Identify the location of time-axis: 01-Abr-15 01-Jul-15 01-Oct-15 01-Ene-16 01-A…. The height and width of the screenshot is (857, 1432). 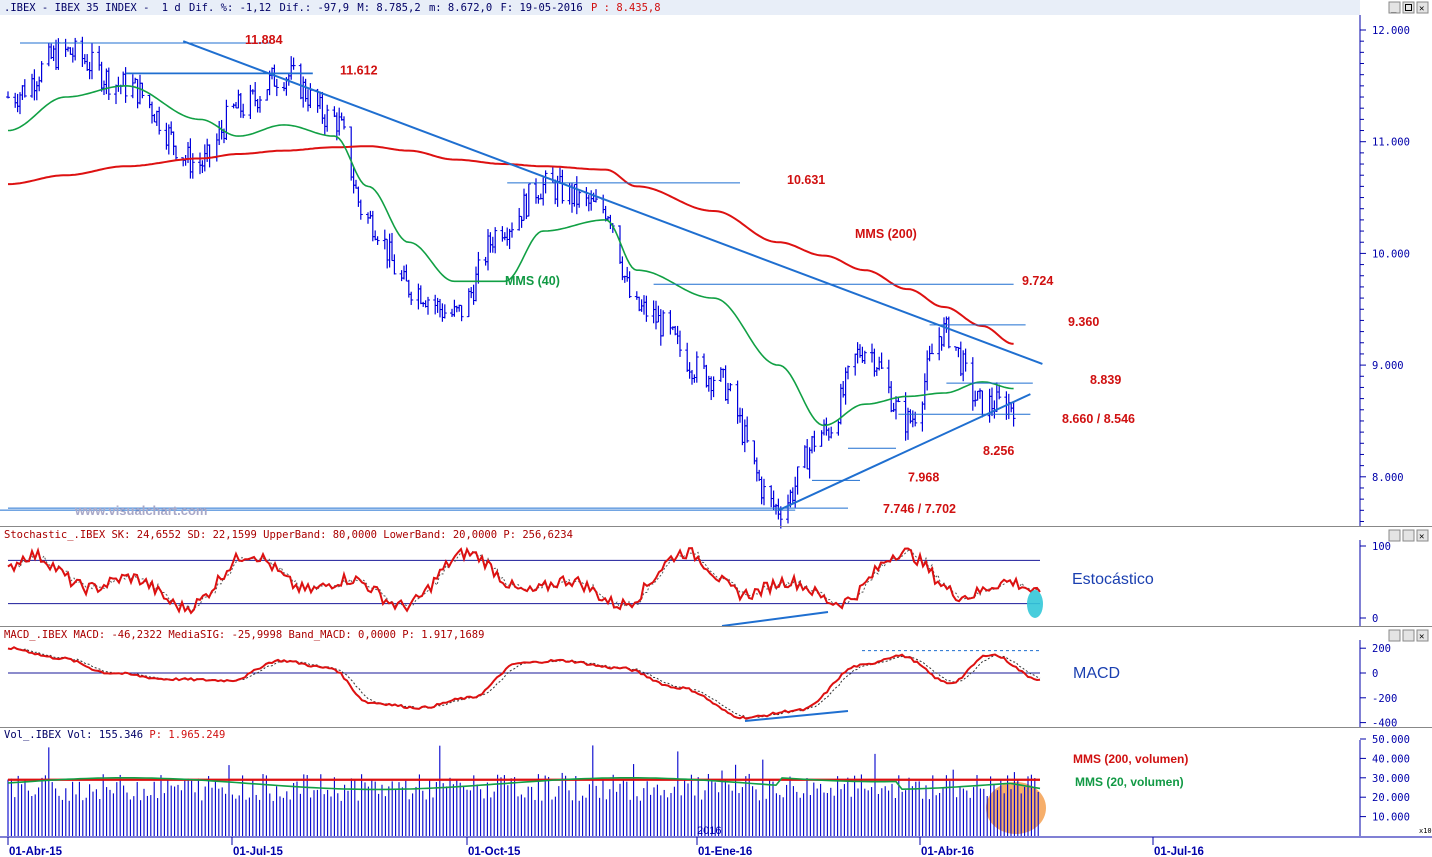
(716, 841).